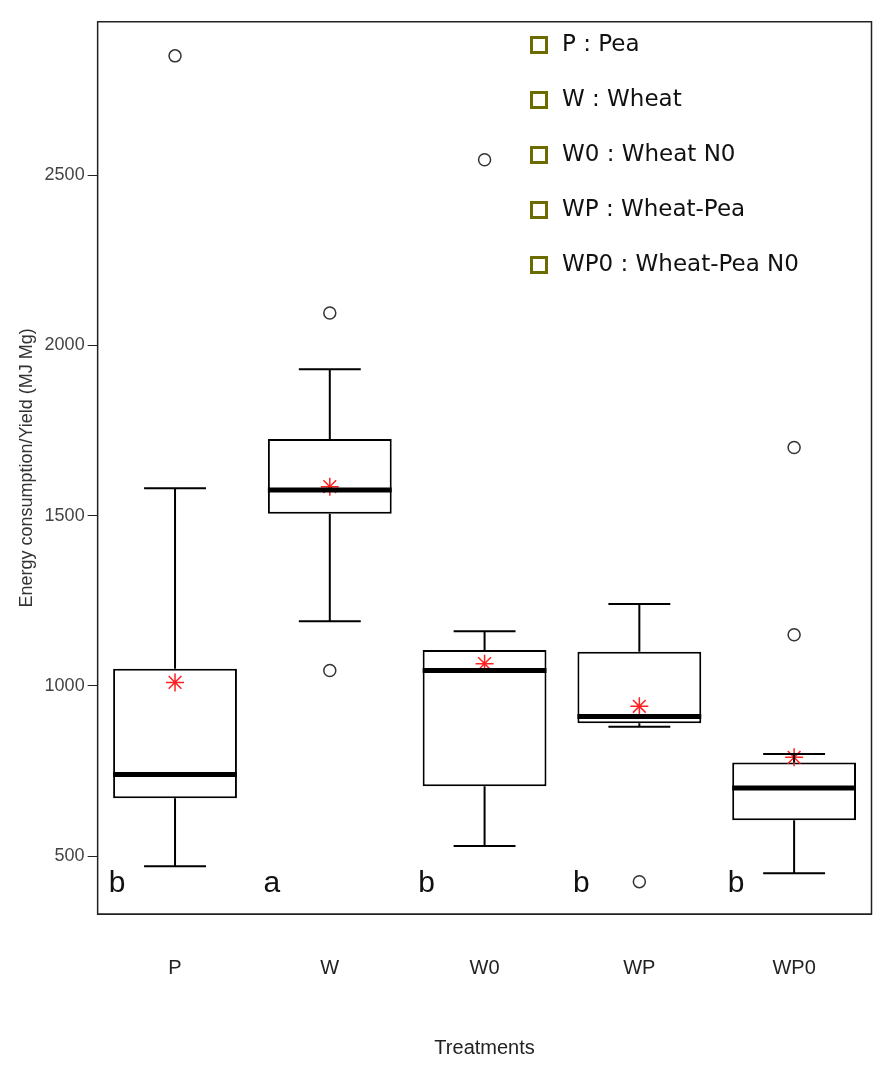 This screenshot has height=1081, width=890. I want to click on annotation: WP0 : Wheat-Pea N0, so click(680, 262).